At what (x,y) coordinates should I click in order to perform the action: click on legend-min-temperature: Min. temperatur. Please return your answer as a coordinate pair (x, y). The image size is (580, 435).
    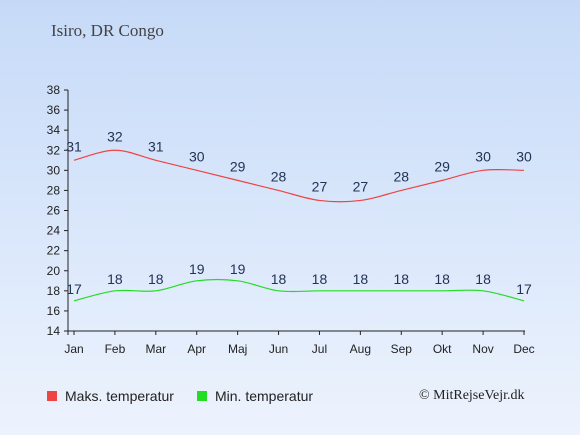
    Looking at the image, I should click on (255, 396).